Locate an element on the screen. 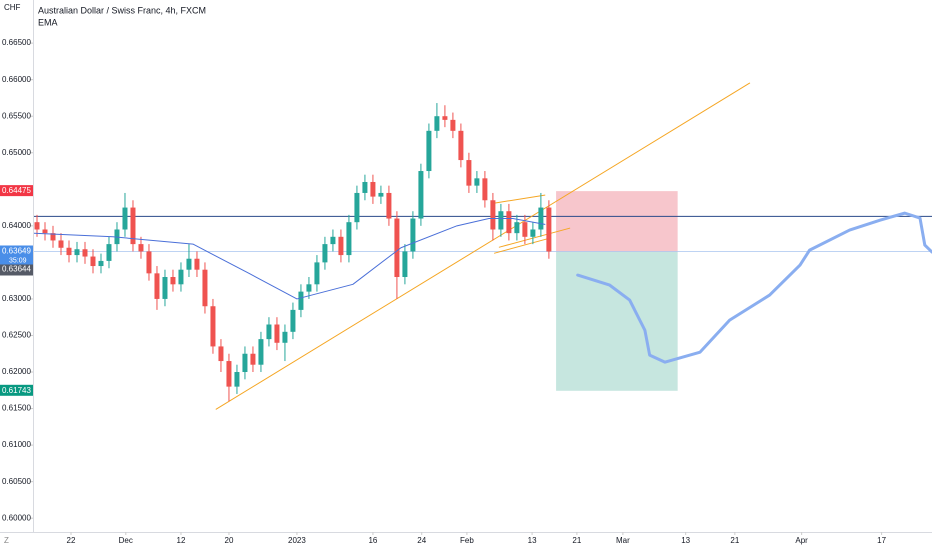  price-label: 0.64475 is located at coordinates (16, 190).